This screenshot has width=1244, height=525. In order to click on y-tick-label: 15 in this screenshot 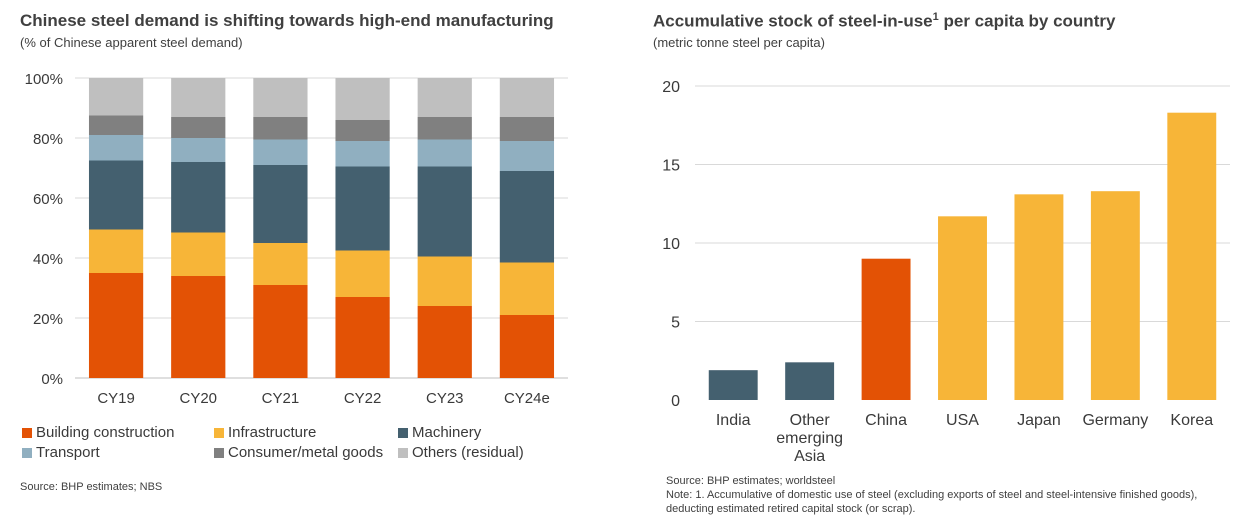, I will do `click(671, 166)`.